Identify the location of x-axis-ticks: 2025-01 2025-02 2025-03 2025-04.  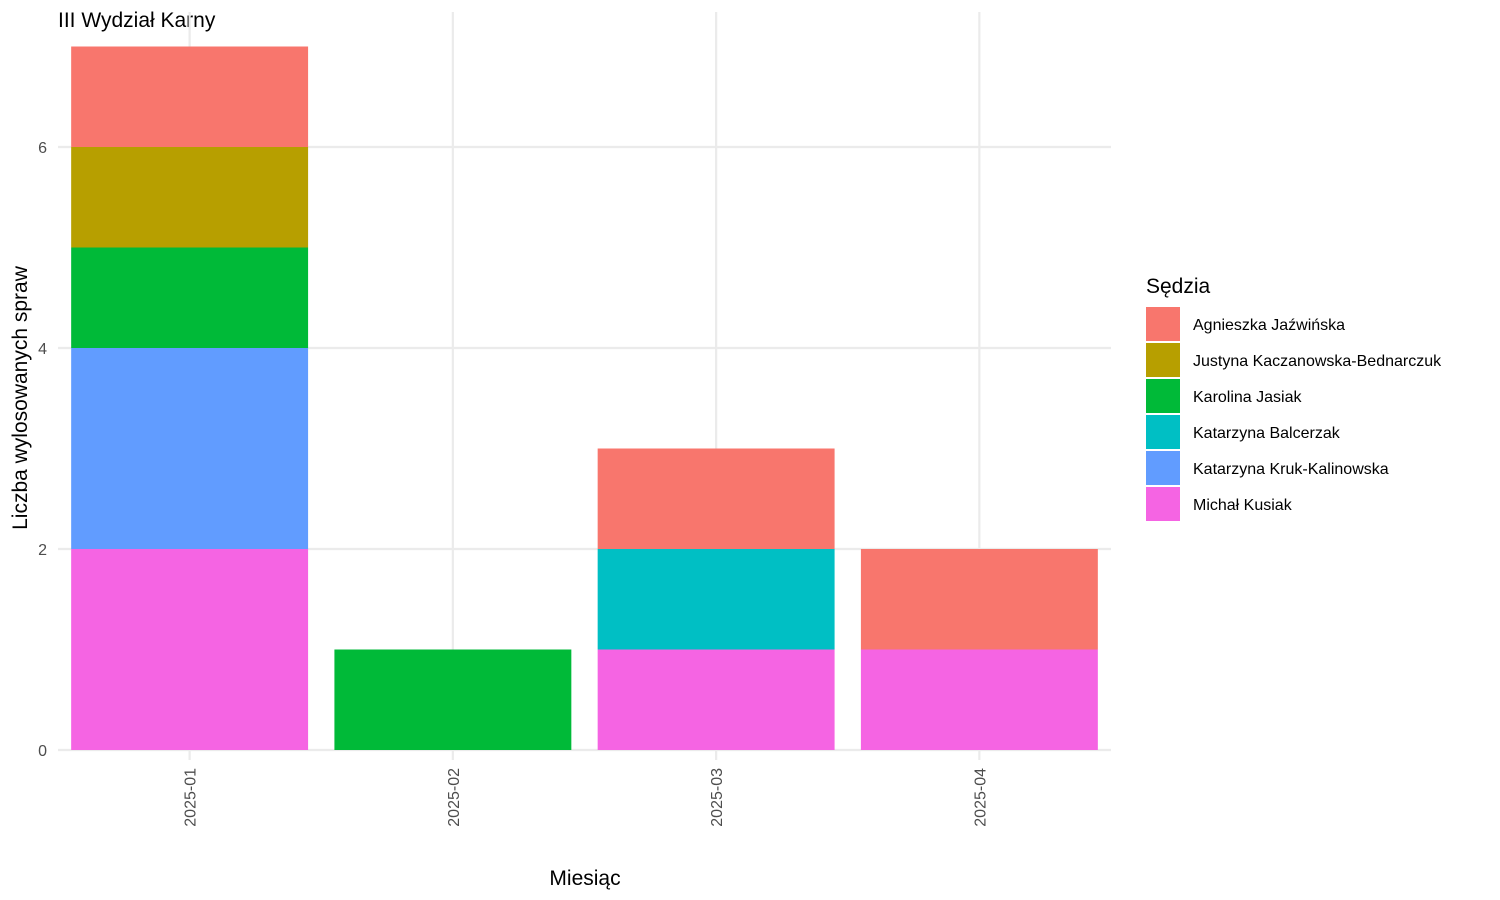
(586, 797).